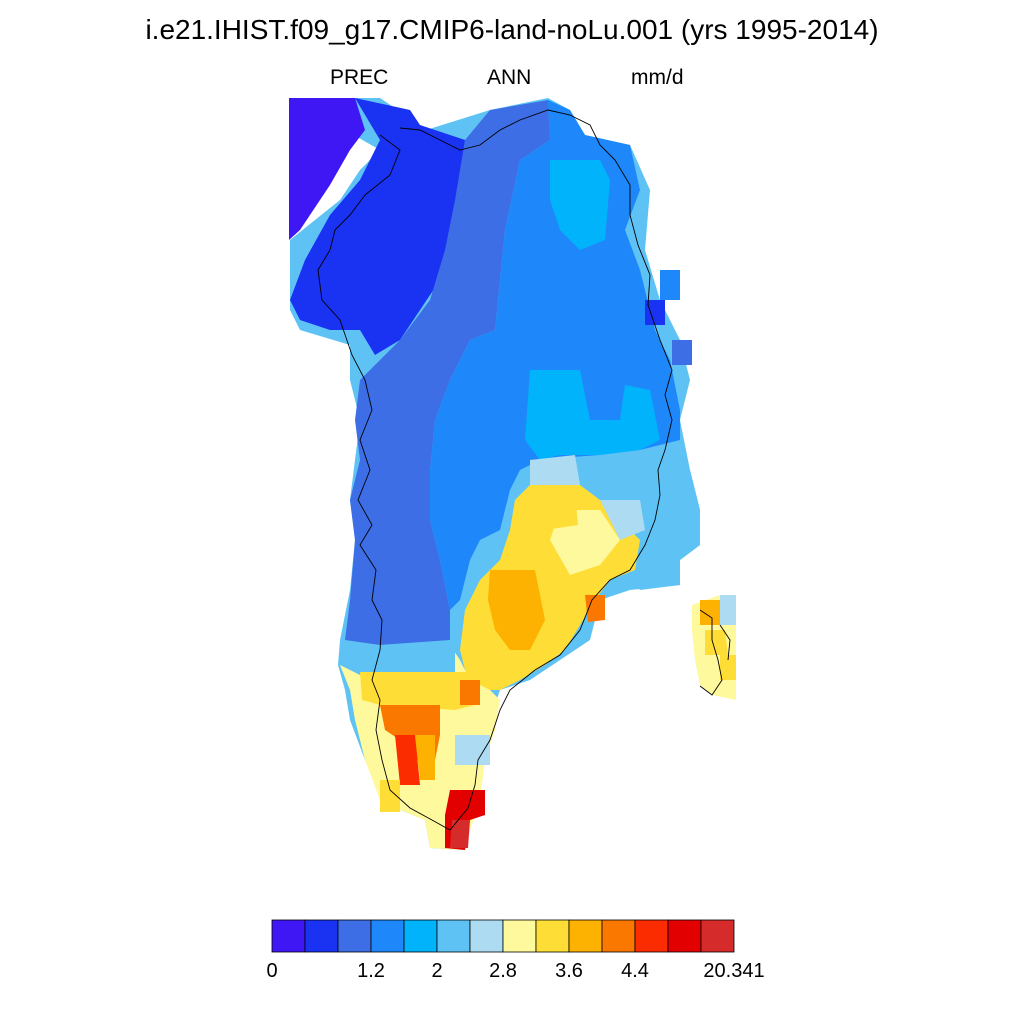 This screenshot has height=1024, width=1024. What do you see at coordinates (417, 691) in the screenshot?
I see `south-yellow` at bounding box center [417, 691].